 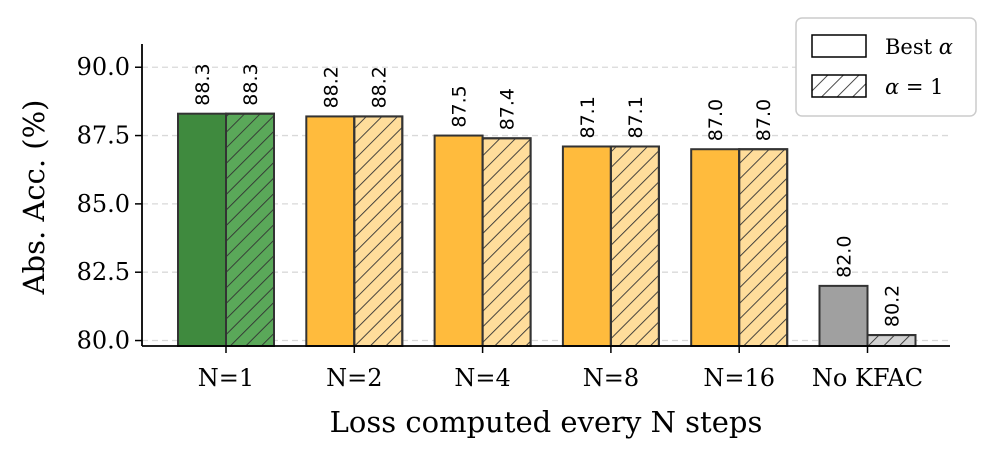 What do you see at coordinates (226, 378) in the screenshot?
I see `x-tick-label: N=1` at bounding box center [226, 378].